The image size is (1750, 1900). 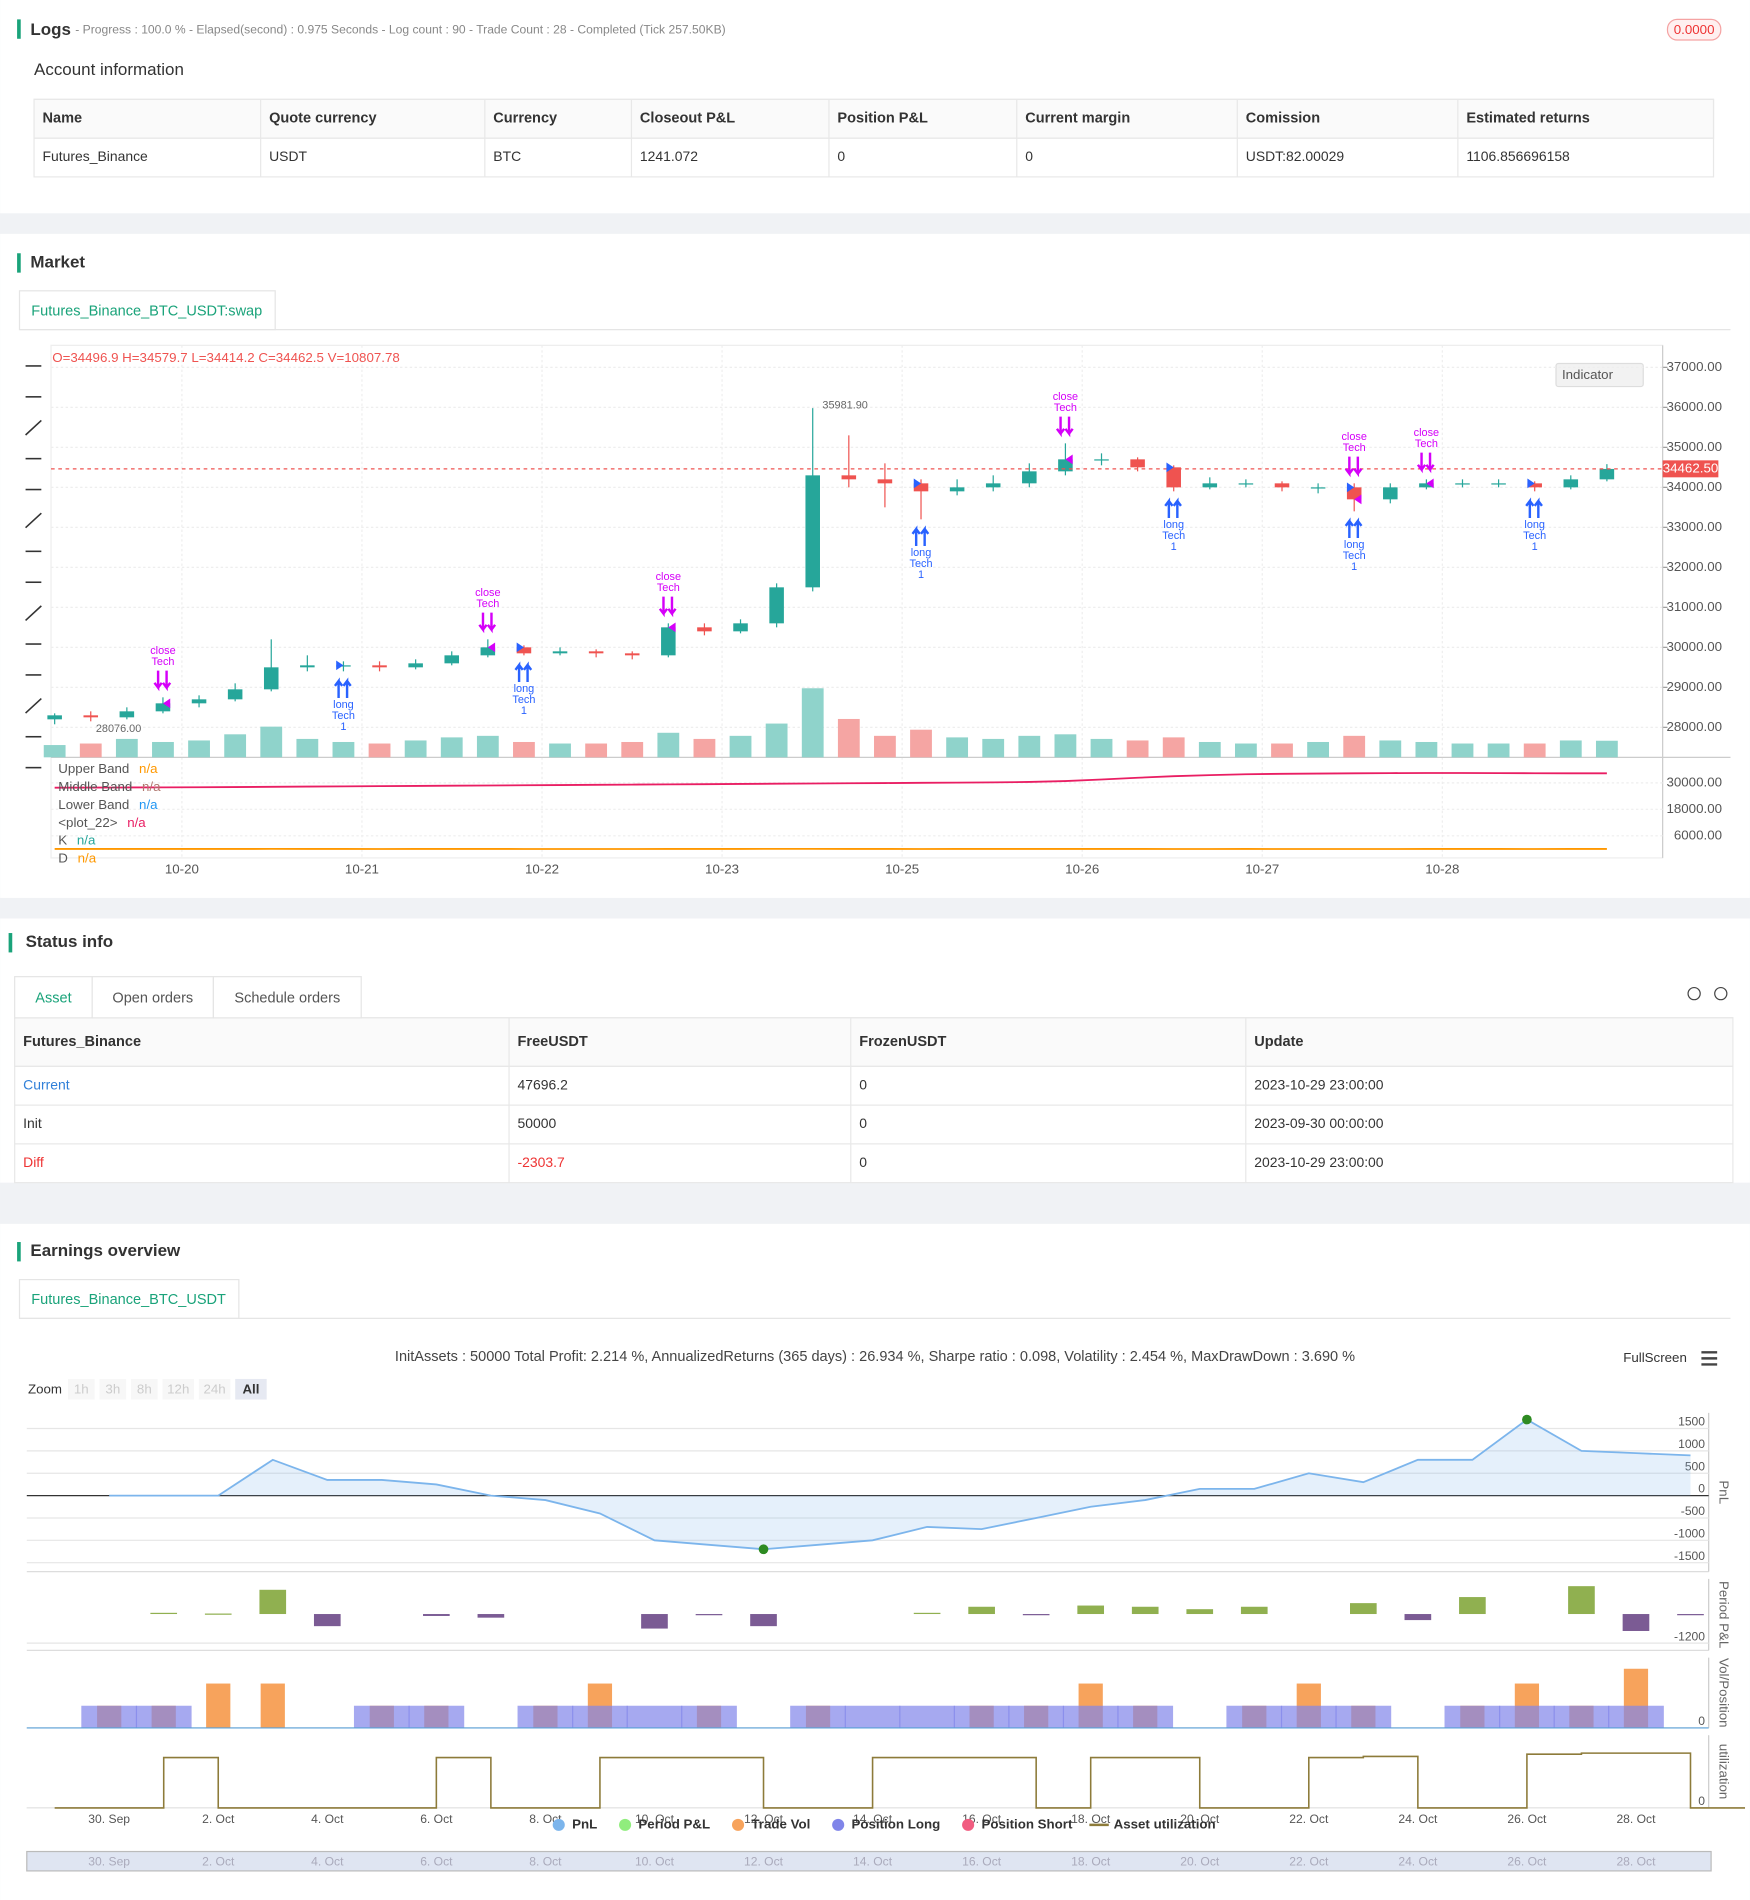 What do you see at coordinates (780, 1823) in the screenshot?
I see `legend-item: Trade Vol` at bounding box center [780, 1823].